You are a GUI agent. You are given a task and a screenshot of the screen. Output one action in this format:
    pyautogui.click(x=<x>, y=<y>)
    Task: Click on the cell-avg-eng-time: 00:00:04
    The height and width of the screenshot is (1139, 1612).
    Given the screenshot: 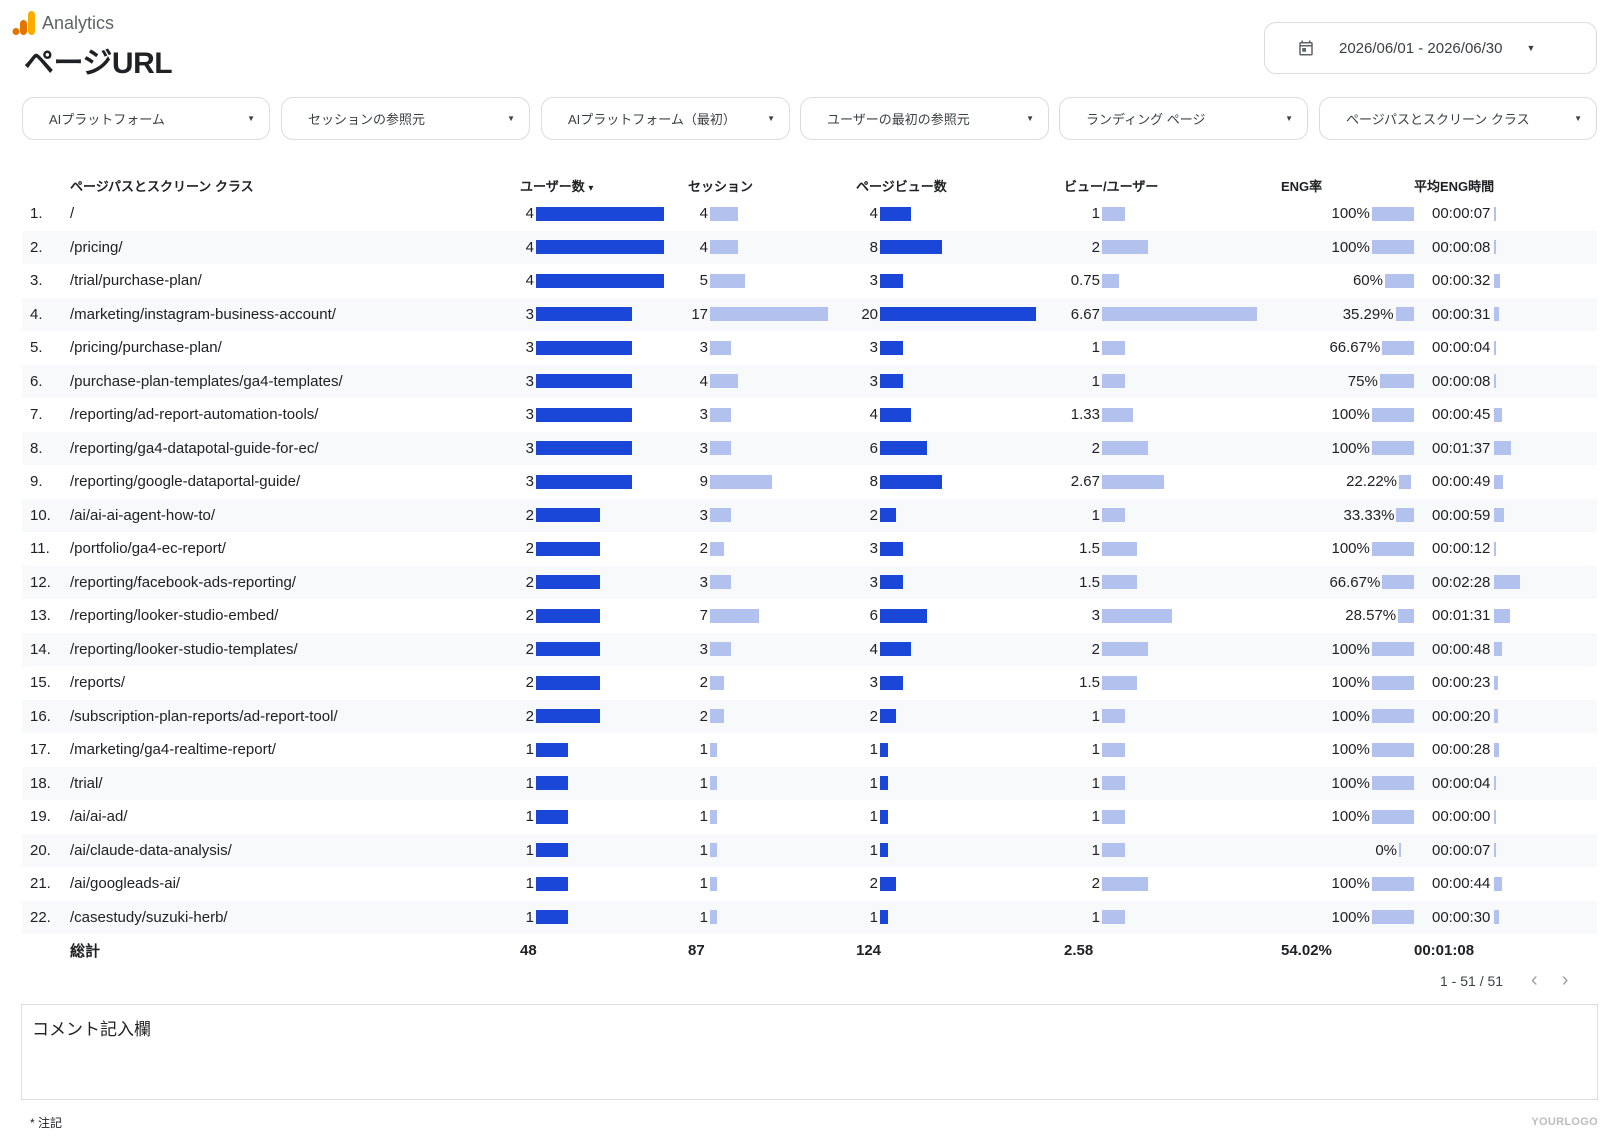 What is the action you would take?
    pyautogui.click(x=1505, y=783)
    